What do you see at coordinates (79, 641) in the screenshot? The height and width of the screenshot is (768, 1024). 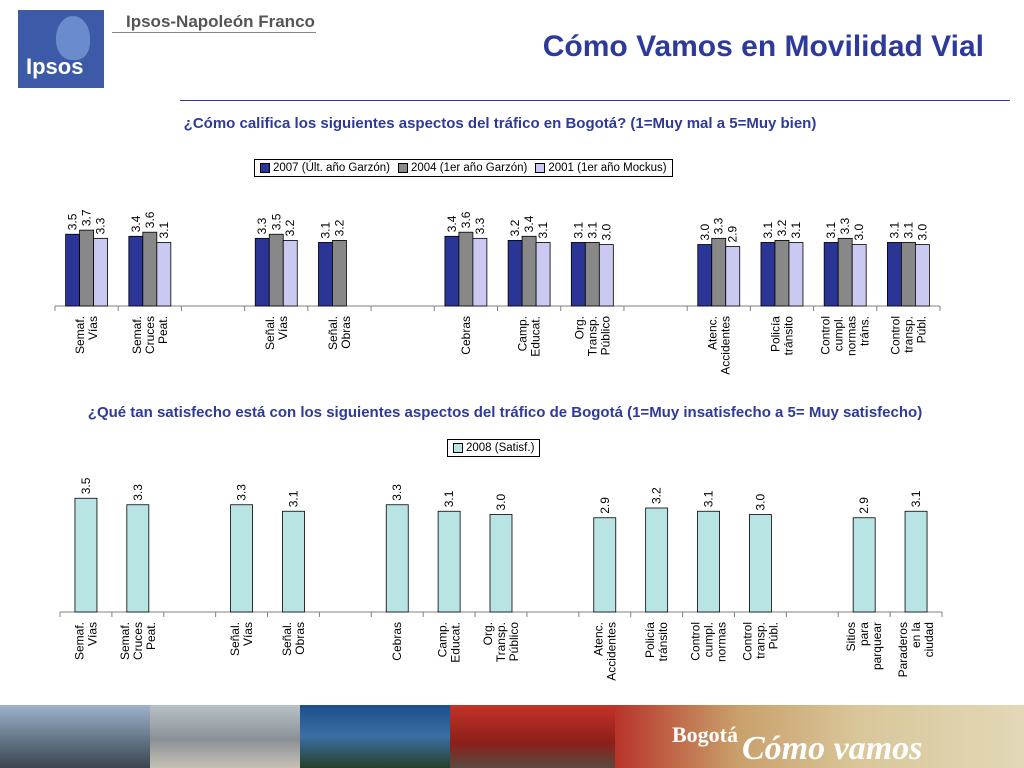 I see `category-label: Semaf.` at bounding box center [79, 641].